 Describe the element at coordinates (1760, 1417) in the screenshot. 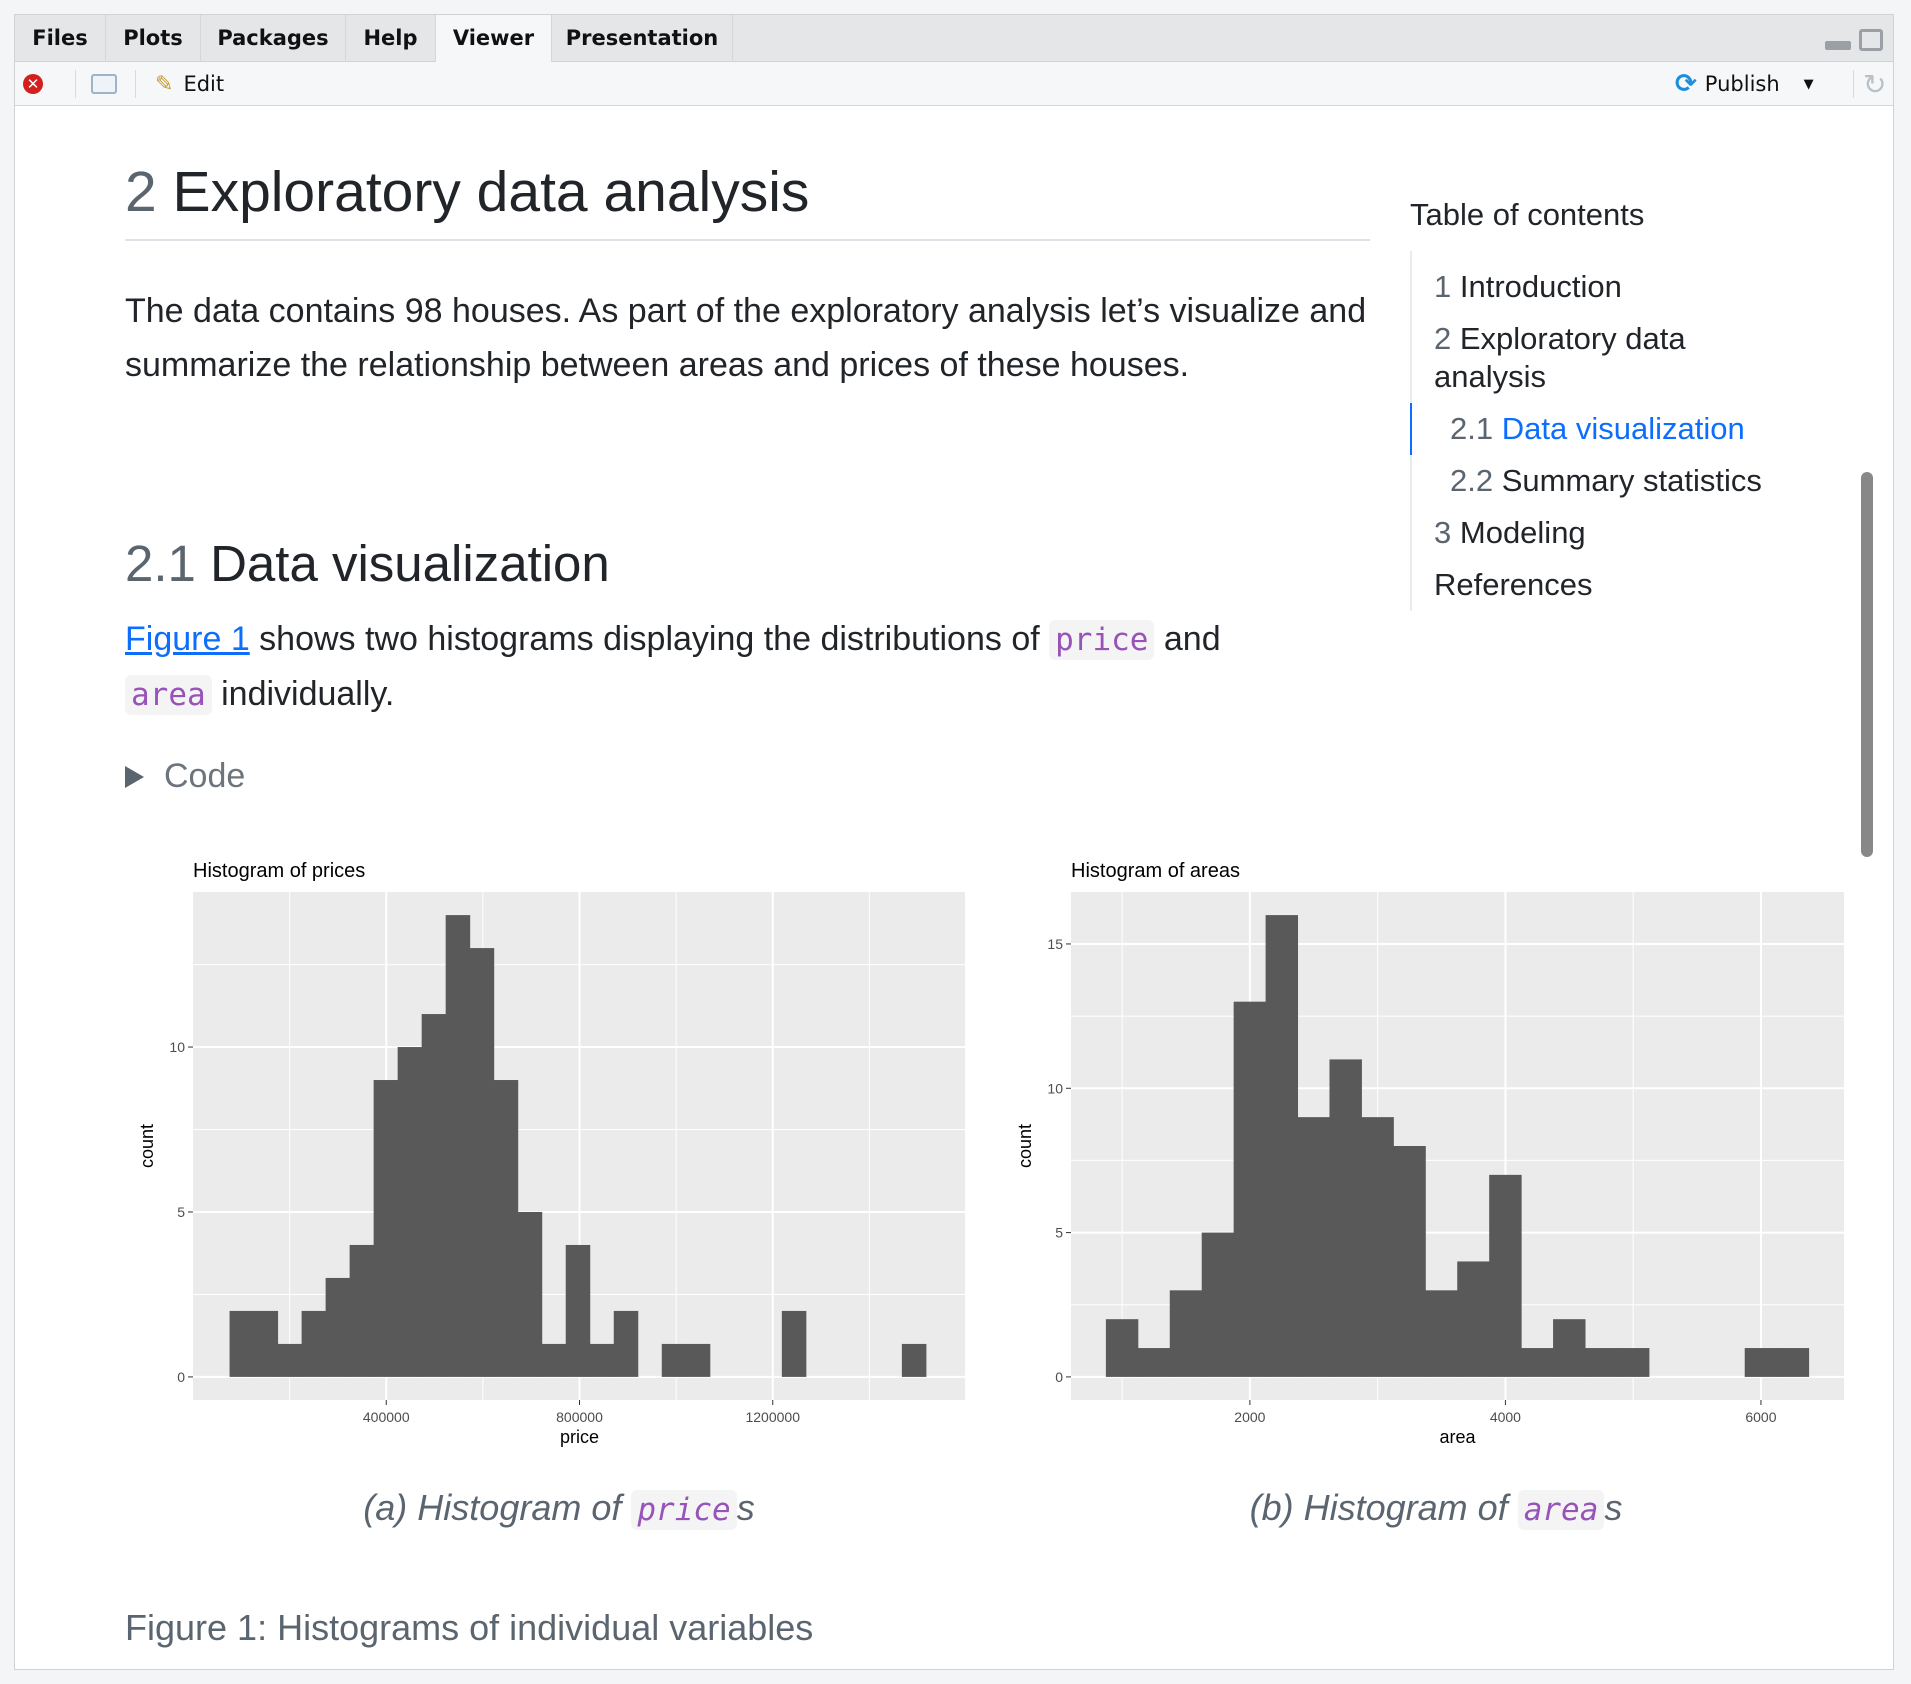

I see `x-tick-label: 6000` at that location.